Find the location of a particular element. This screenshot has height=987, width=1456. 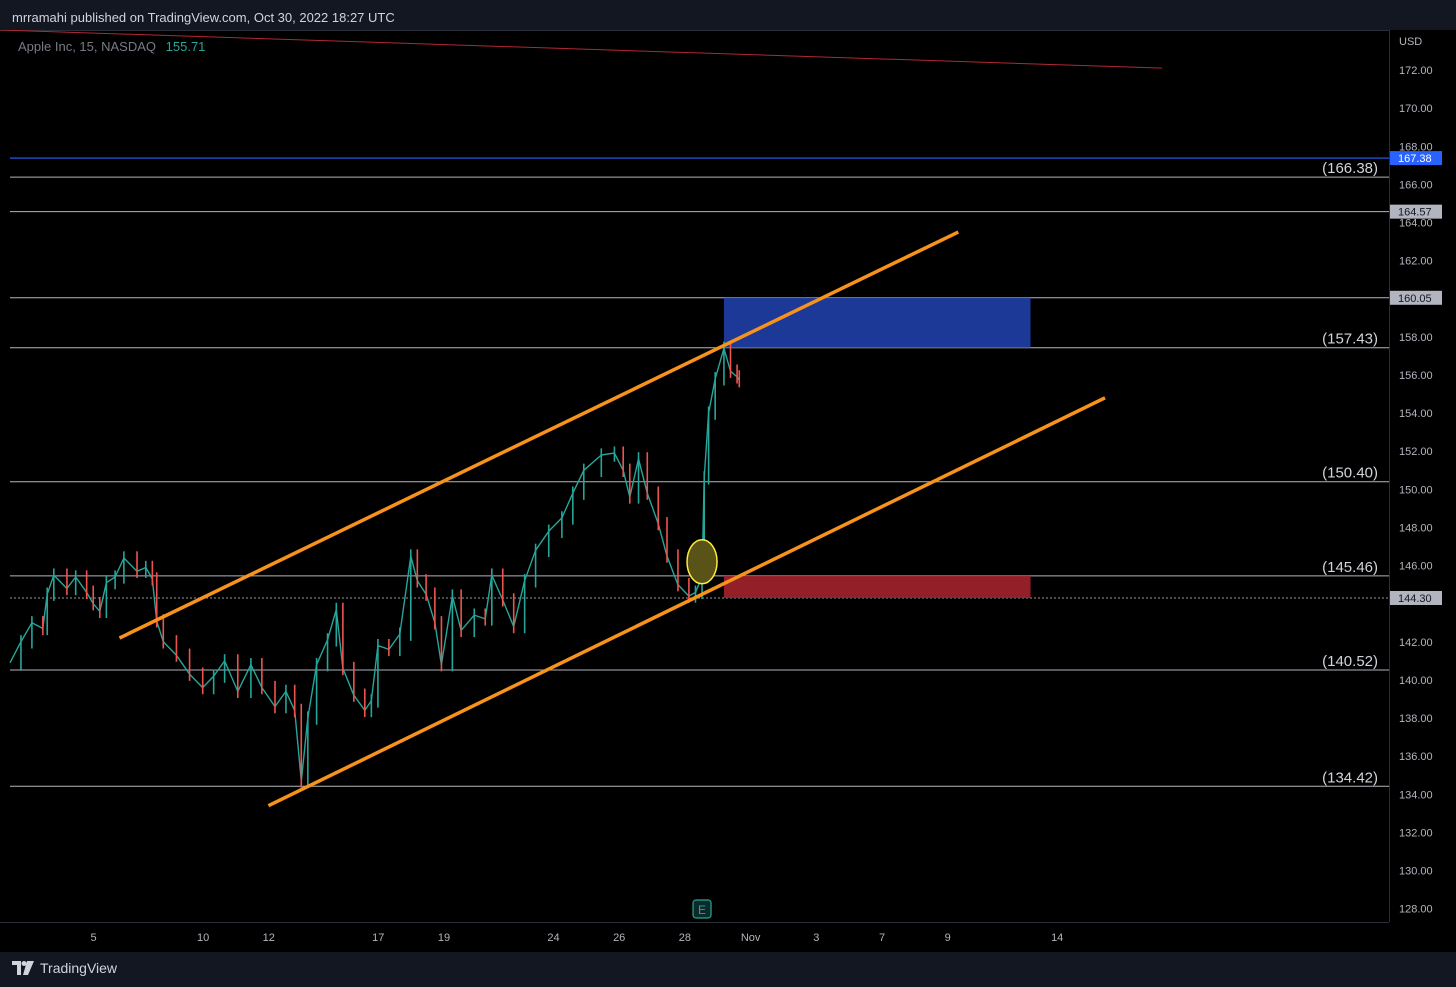

time-tick-label: 19 is located at coordinates (444, 938).